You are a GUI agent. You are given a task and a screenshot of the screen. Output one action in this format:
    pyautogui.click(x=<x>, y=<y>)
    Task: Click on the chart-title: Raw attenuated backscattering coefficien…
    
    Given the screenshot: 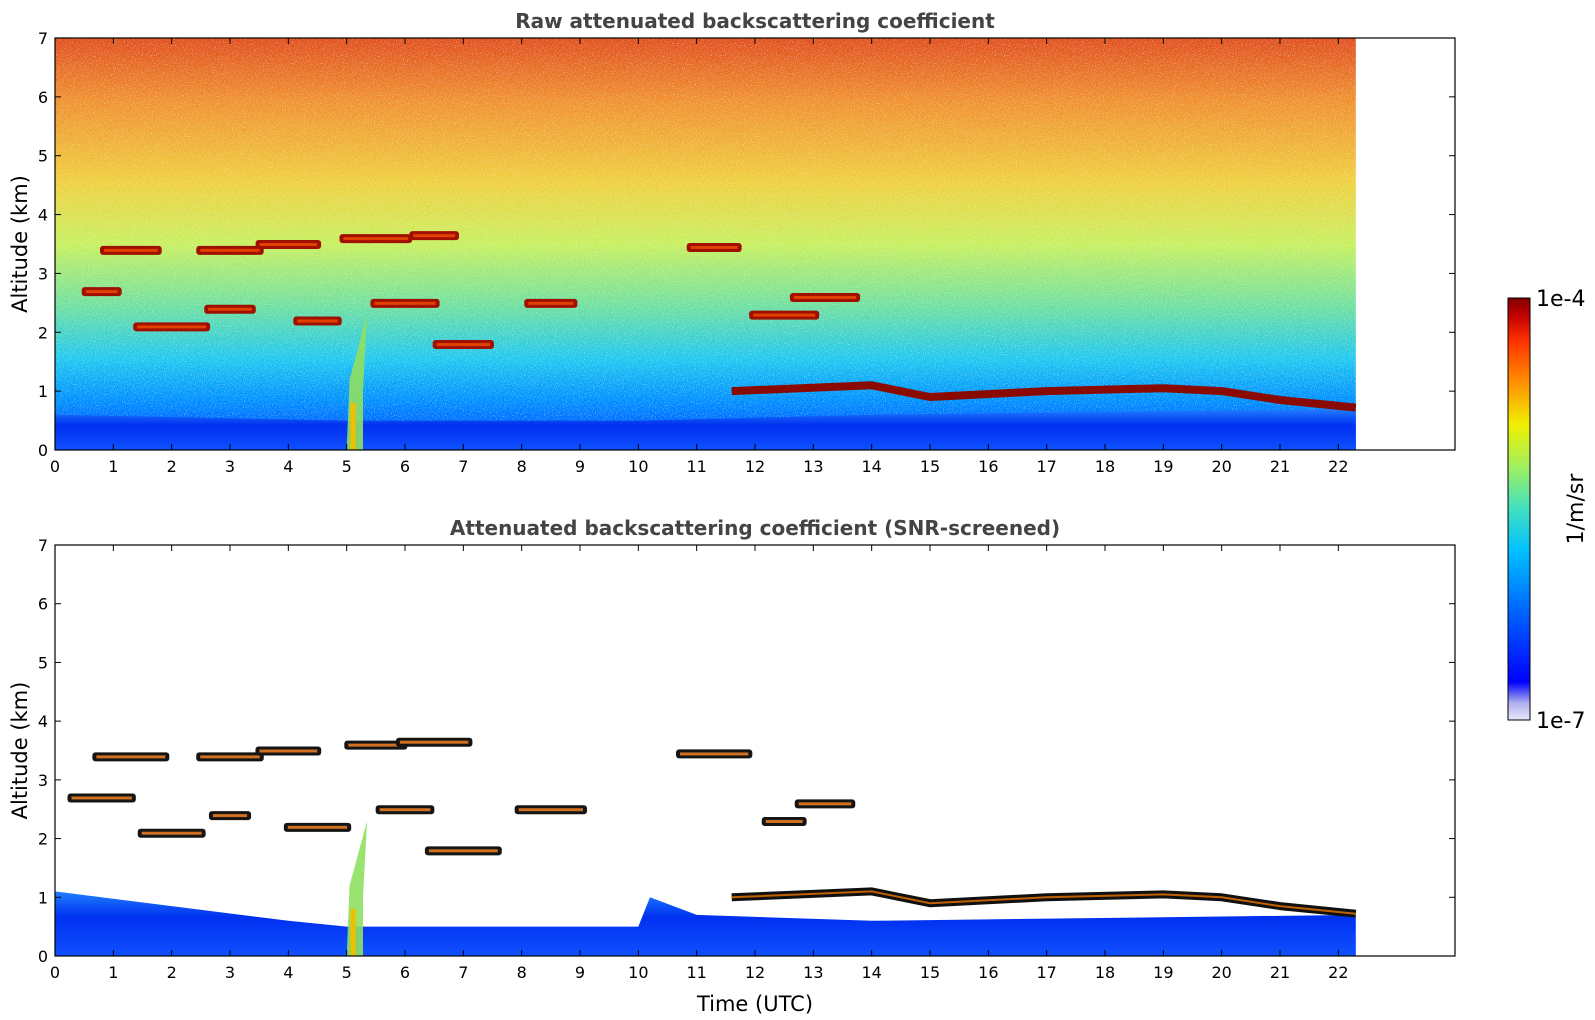 What is the action you would take?
    pyautogui.click(x=755, y=21)
    